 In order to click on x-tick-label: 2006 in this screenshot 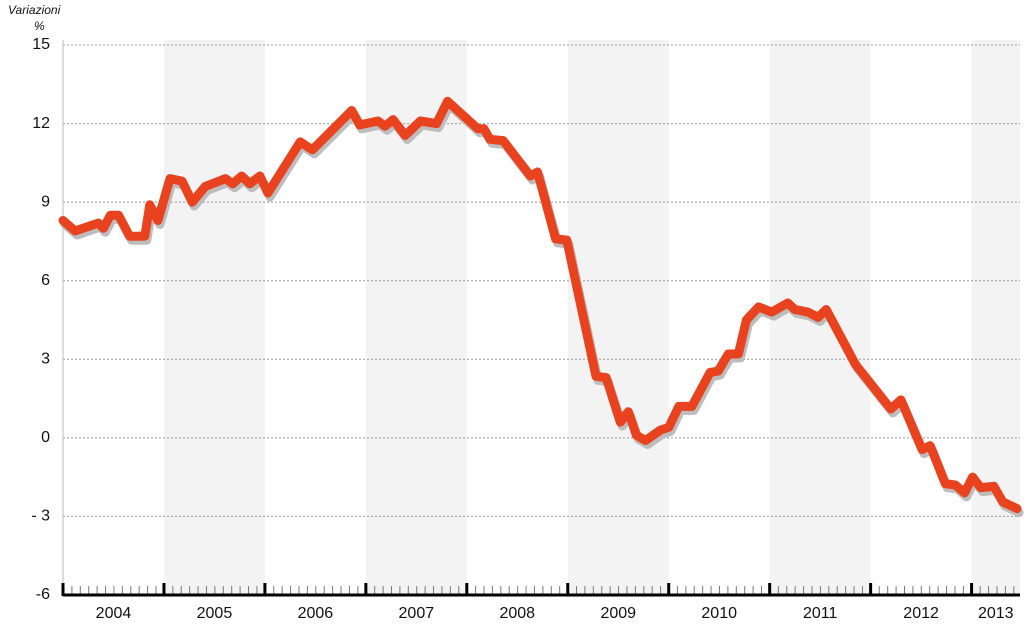, I will do `click(316, 613)`.